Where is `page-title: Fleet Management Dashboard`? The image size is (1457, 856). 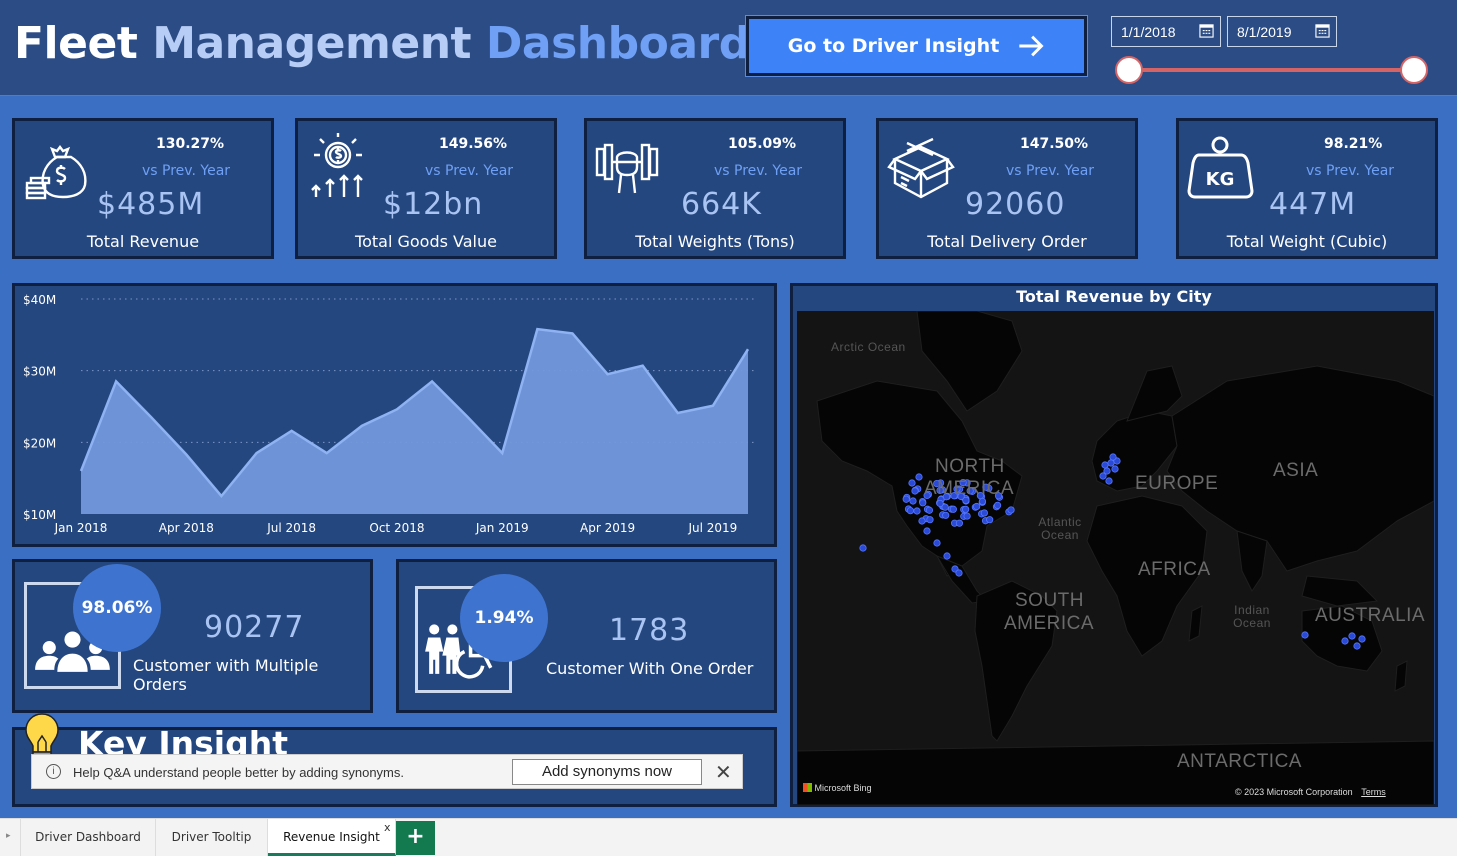 page-title: Fleet Management Dashboard is located at coordinates (382, 43).